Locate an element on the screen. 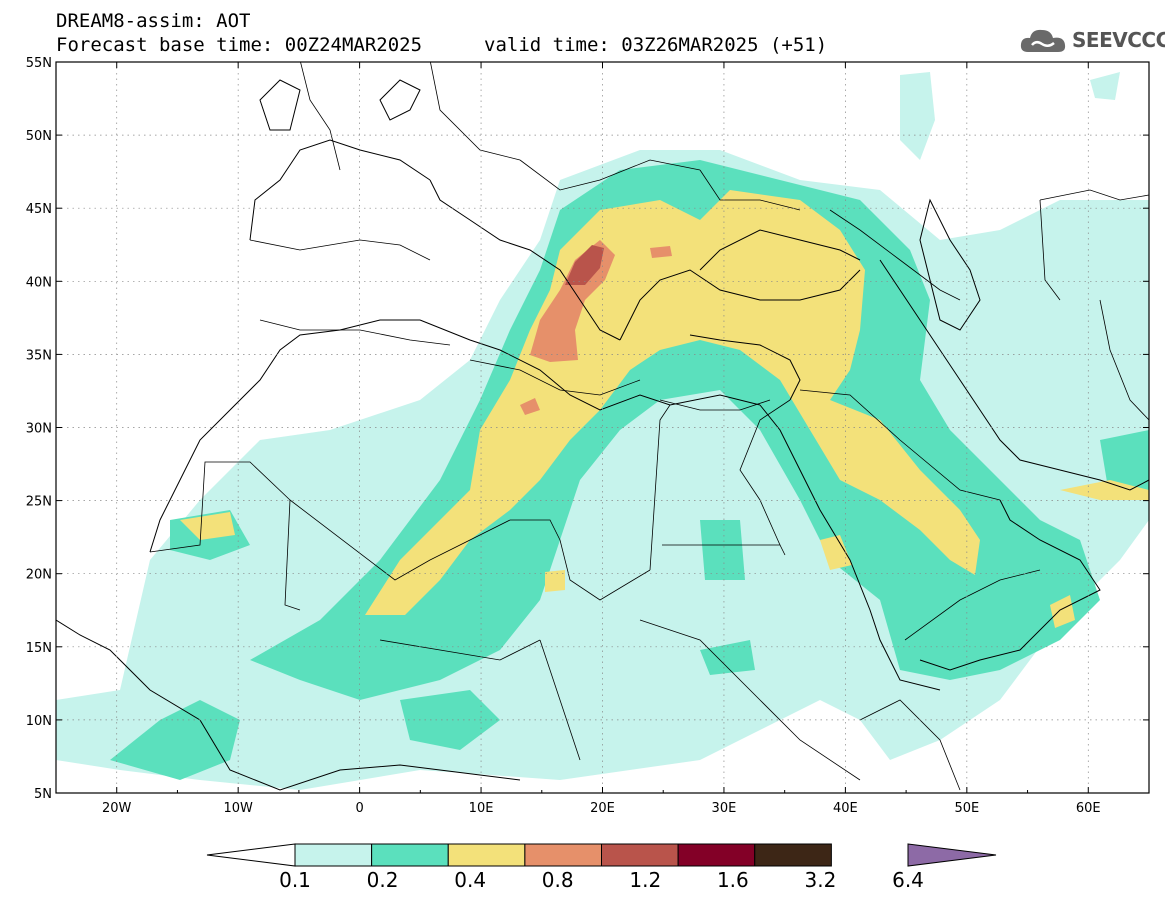  aot-level-1.2 is located at coordinates (584, 265).